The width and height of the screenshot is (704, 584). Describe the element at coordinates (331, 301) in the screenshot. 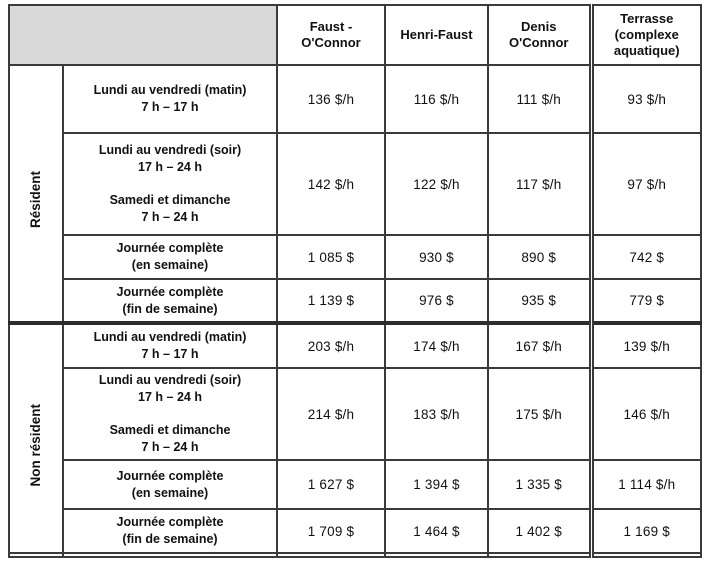

I see `price-cell: 1 139 $` at that location.